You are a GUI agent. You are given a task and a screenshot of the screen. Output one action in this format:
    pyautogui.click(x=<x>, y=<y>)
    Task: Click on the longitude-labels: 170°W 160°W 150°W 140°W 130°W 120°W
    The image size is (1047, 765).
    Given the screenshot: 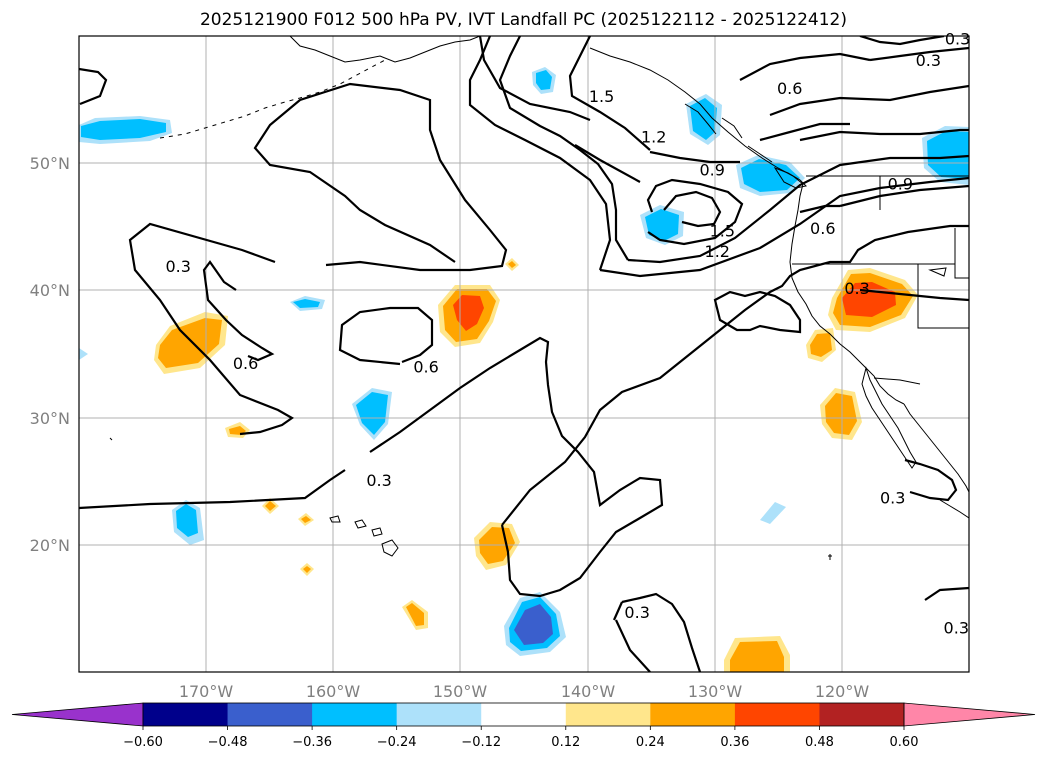 What is the action you would take?
    pyautogui.click(x=524, y=691)
    